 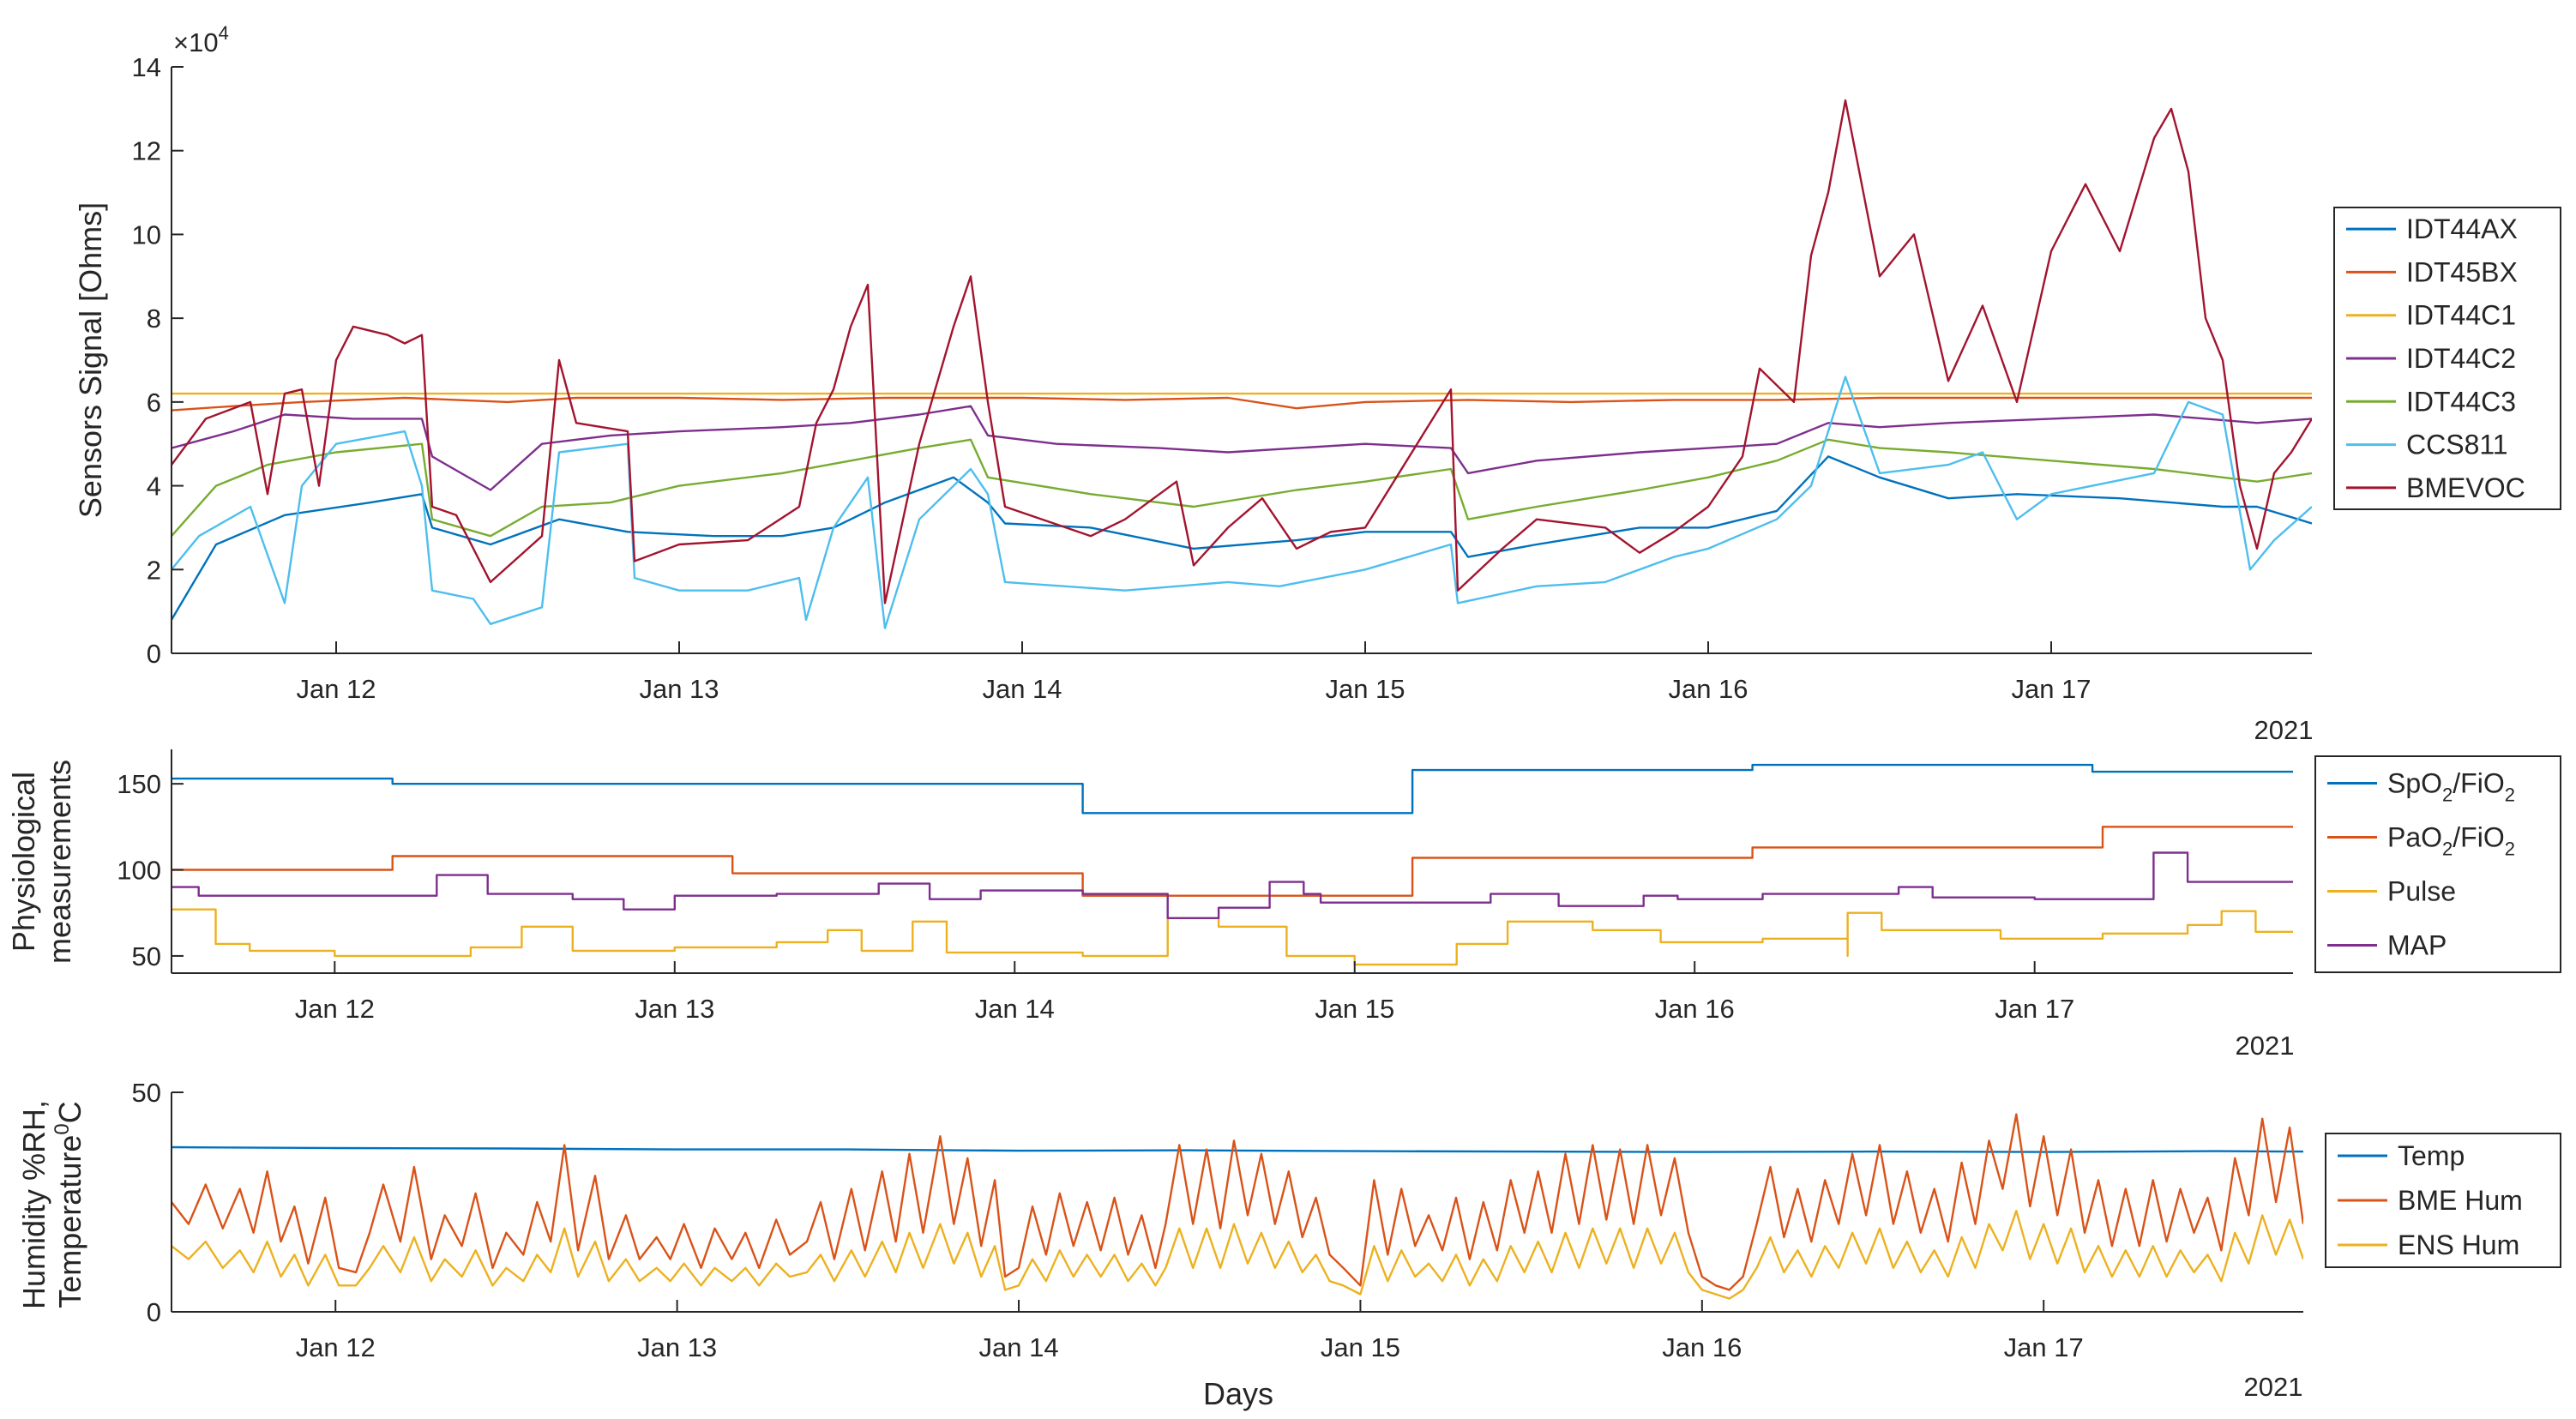 I want to click on y-axis-title: Physiologicalmeasurements, so click(x=41, y=862).